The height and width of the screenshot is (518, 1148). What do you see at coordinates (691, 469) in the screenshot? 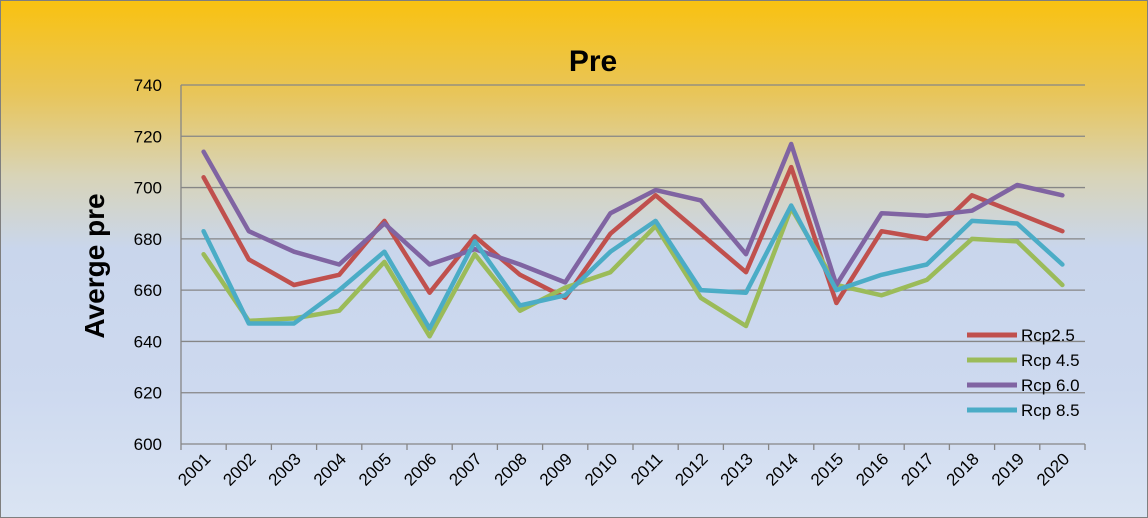
I see `x-tick-label: 2012` at bounding box center [691, 469].